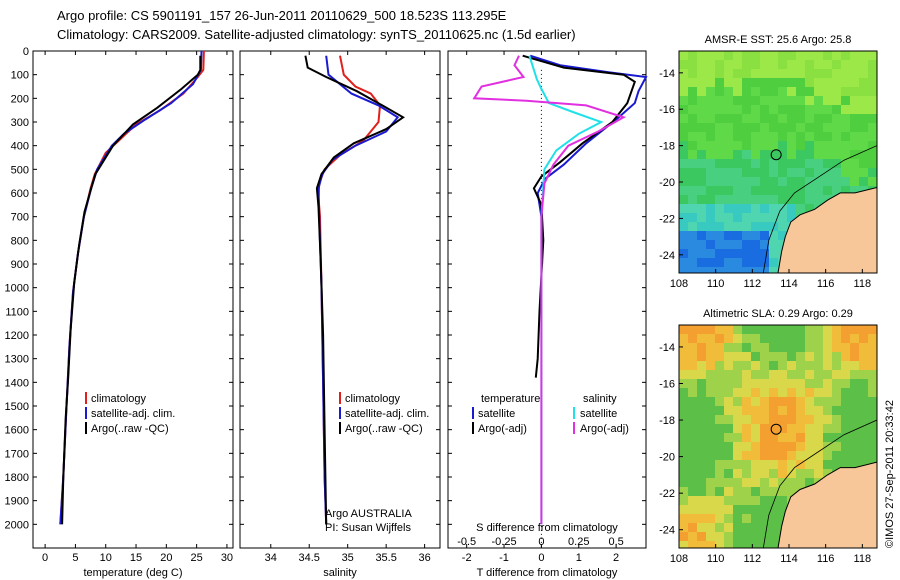 The image size is (900, 580). What do you see at coordinates (17, 360) in the screenshot?
I see `depth-tick-label: 1300` at bounding box center [17, 360].